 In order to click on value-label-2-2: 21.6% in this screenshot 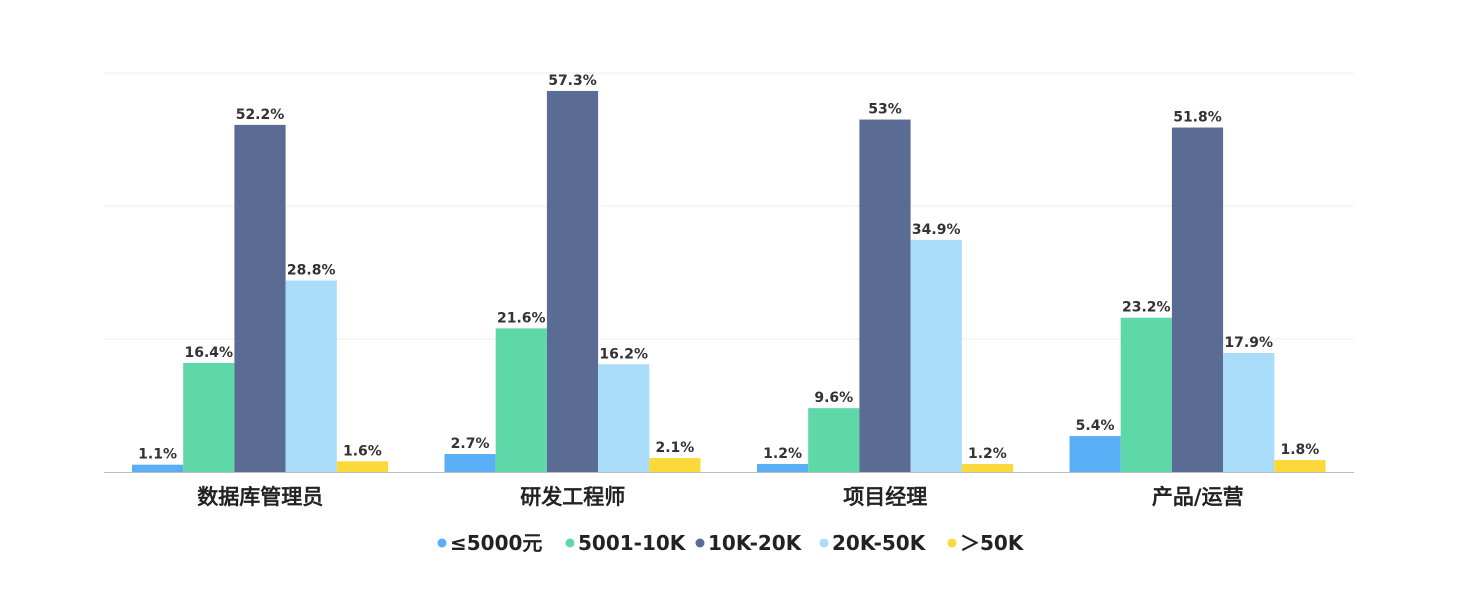, I will do `click(521, 318)`.